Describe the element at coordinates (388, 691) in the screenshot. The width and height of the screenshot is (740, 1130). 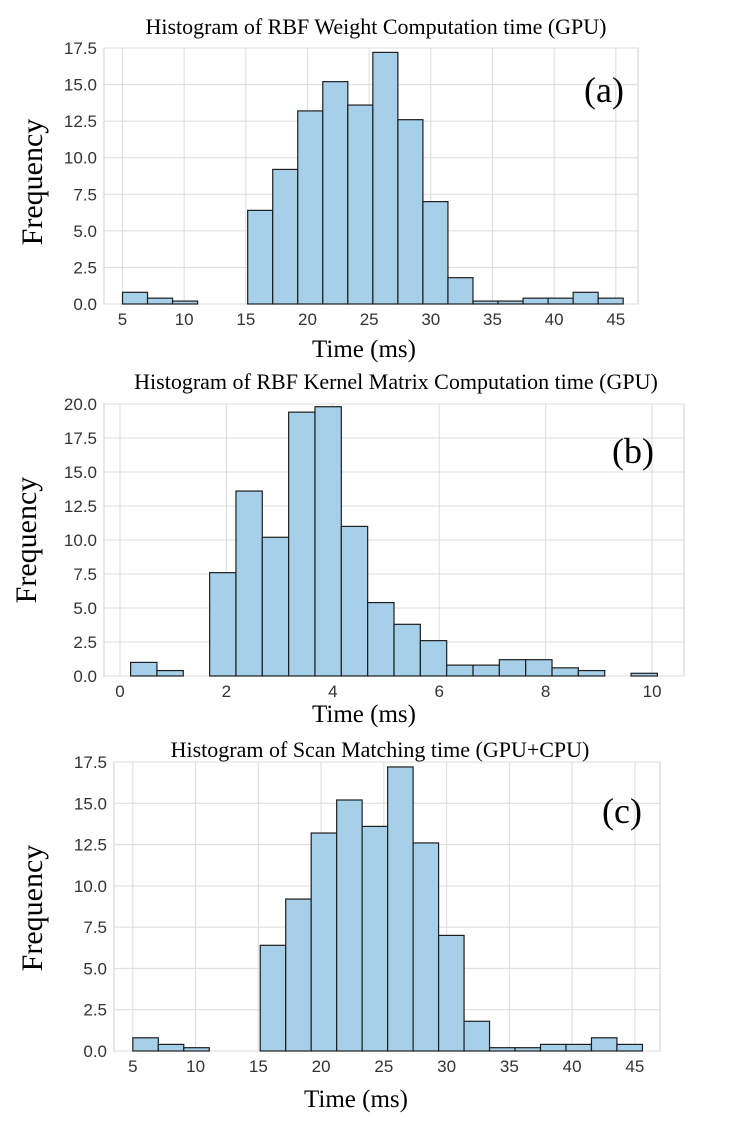
I see `x-tick-labels: 0 2 4 6 8 10` at that location.